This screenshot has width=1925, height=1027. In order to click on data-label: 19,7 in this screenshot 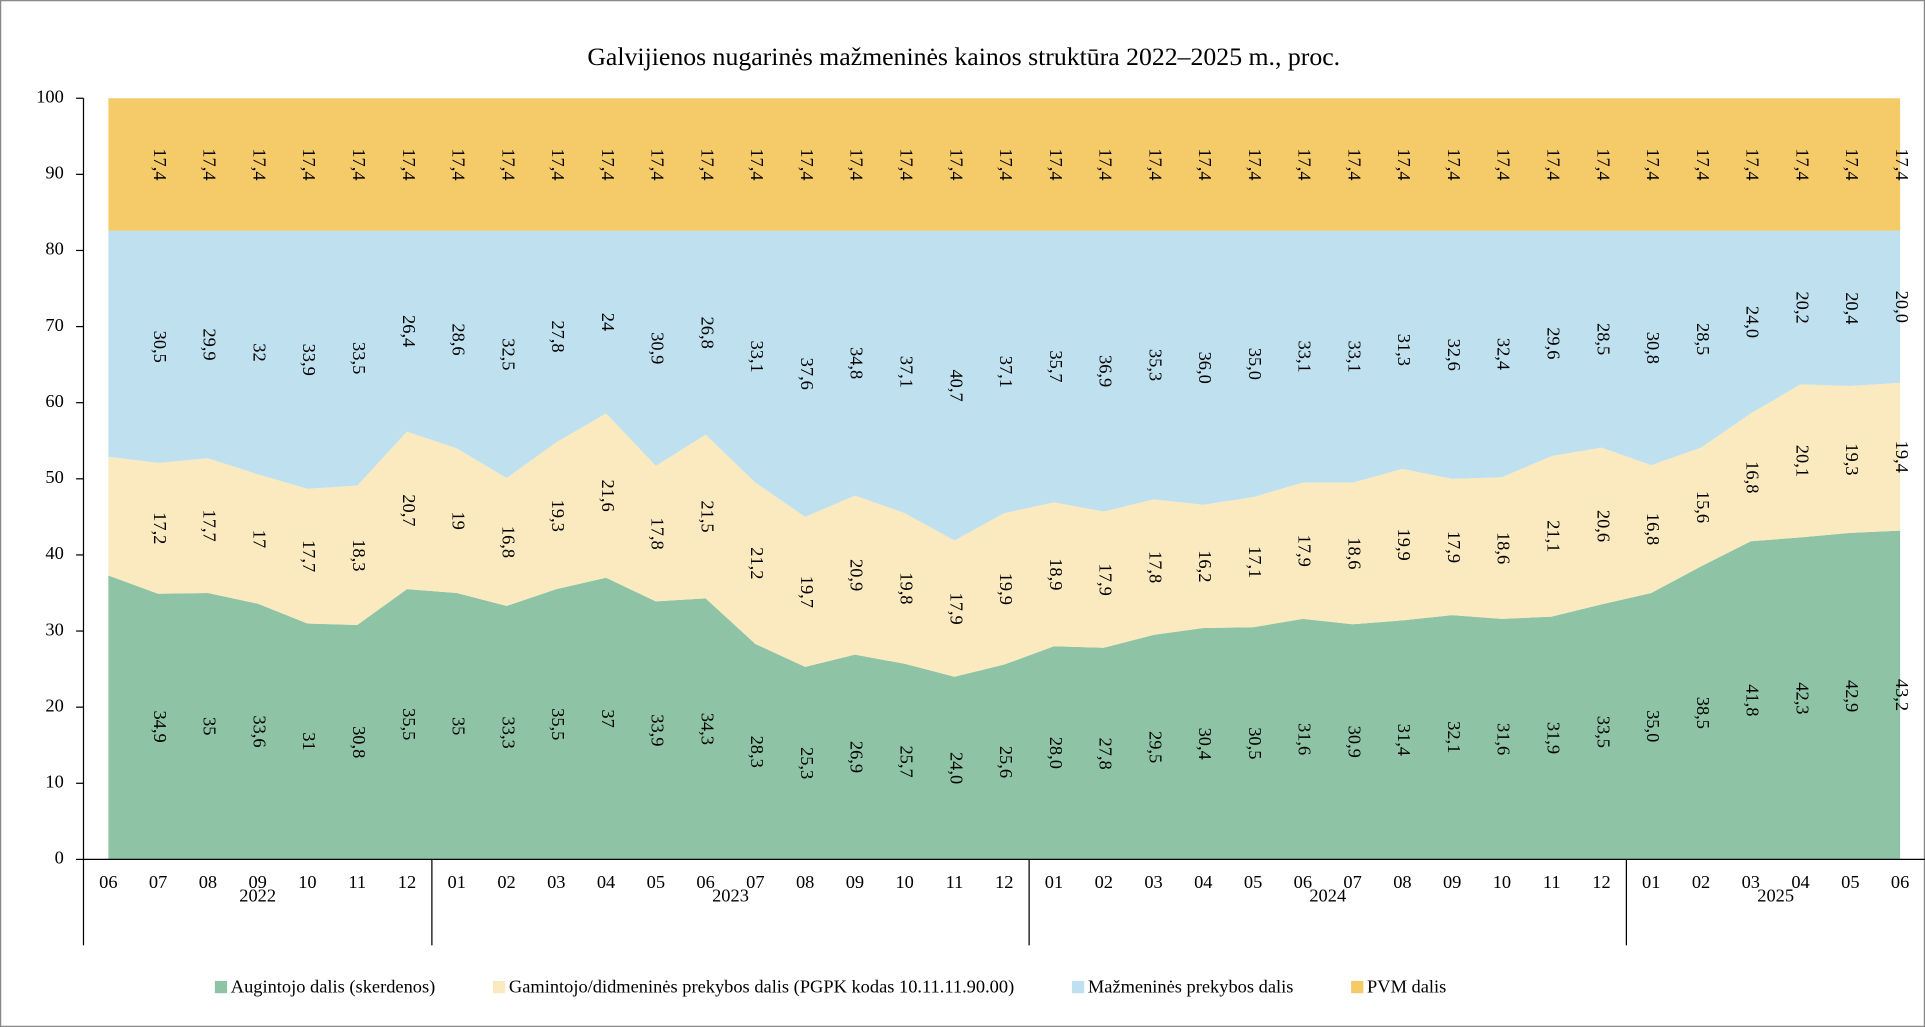, I will do `click(807, 592)`.